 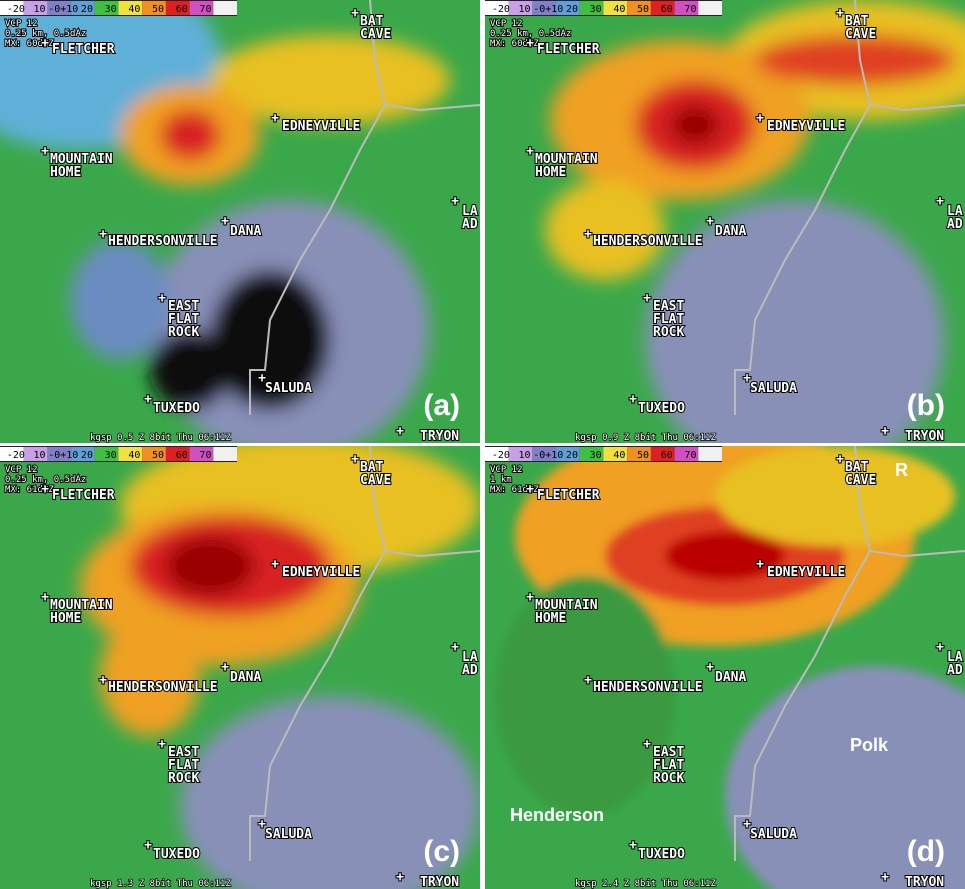 I want to click on colorbar: -20 10 -0+10 20 30 40 50 60 70, so click(x=603, y=8).